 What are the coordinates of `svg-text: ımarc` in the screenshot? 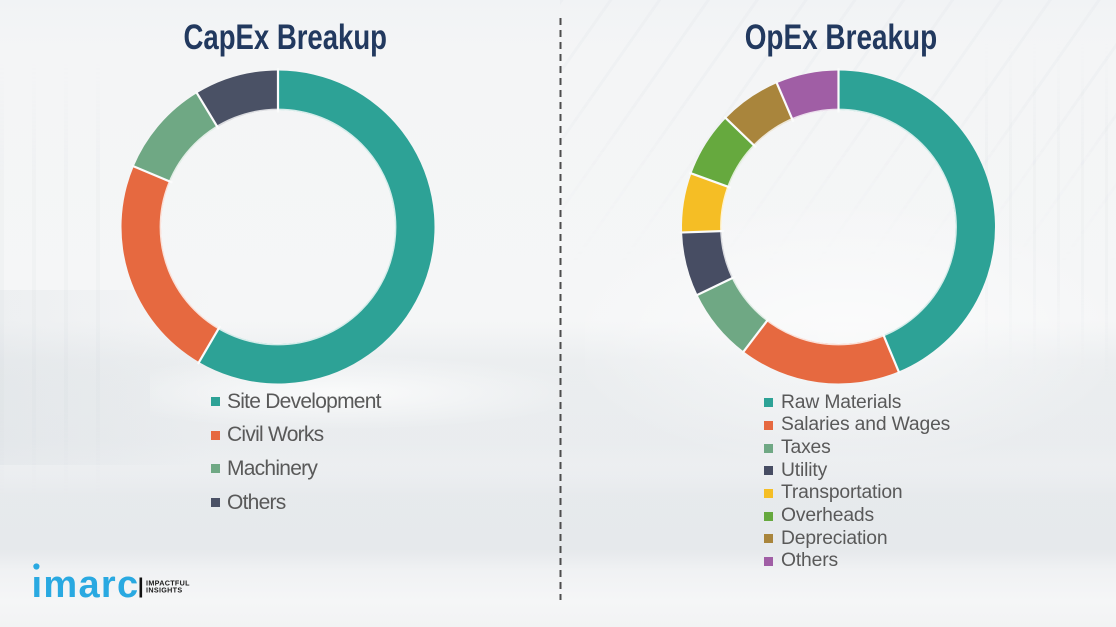 It's located at (86, 585).